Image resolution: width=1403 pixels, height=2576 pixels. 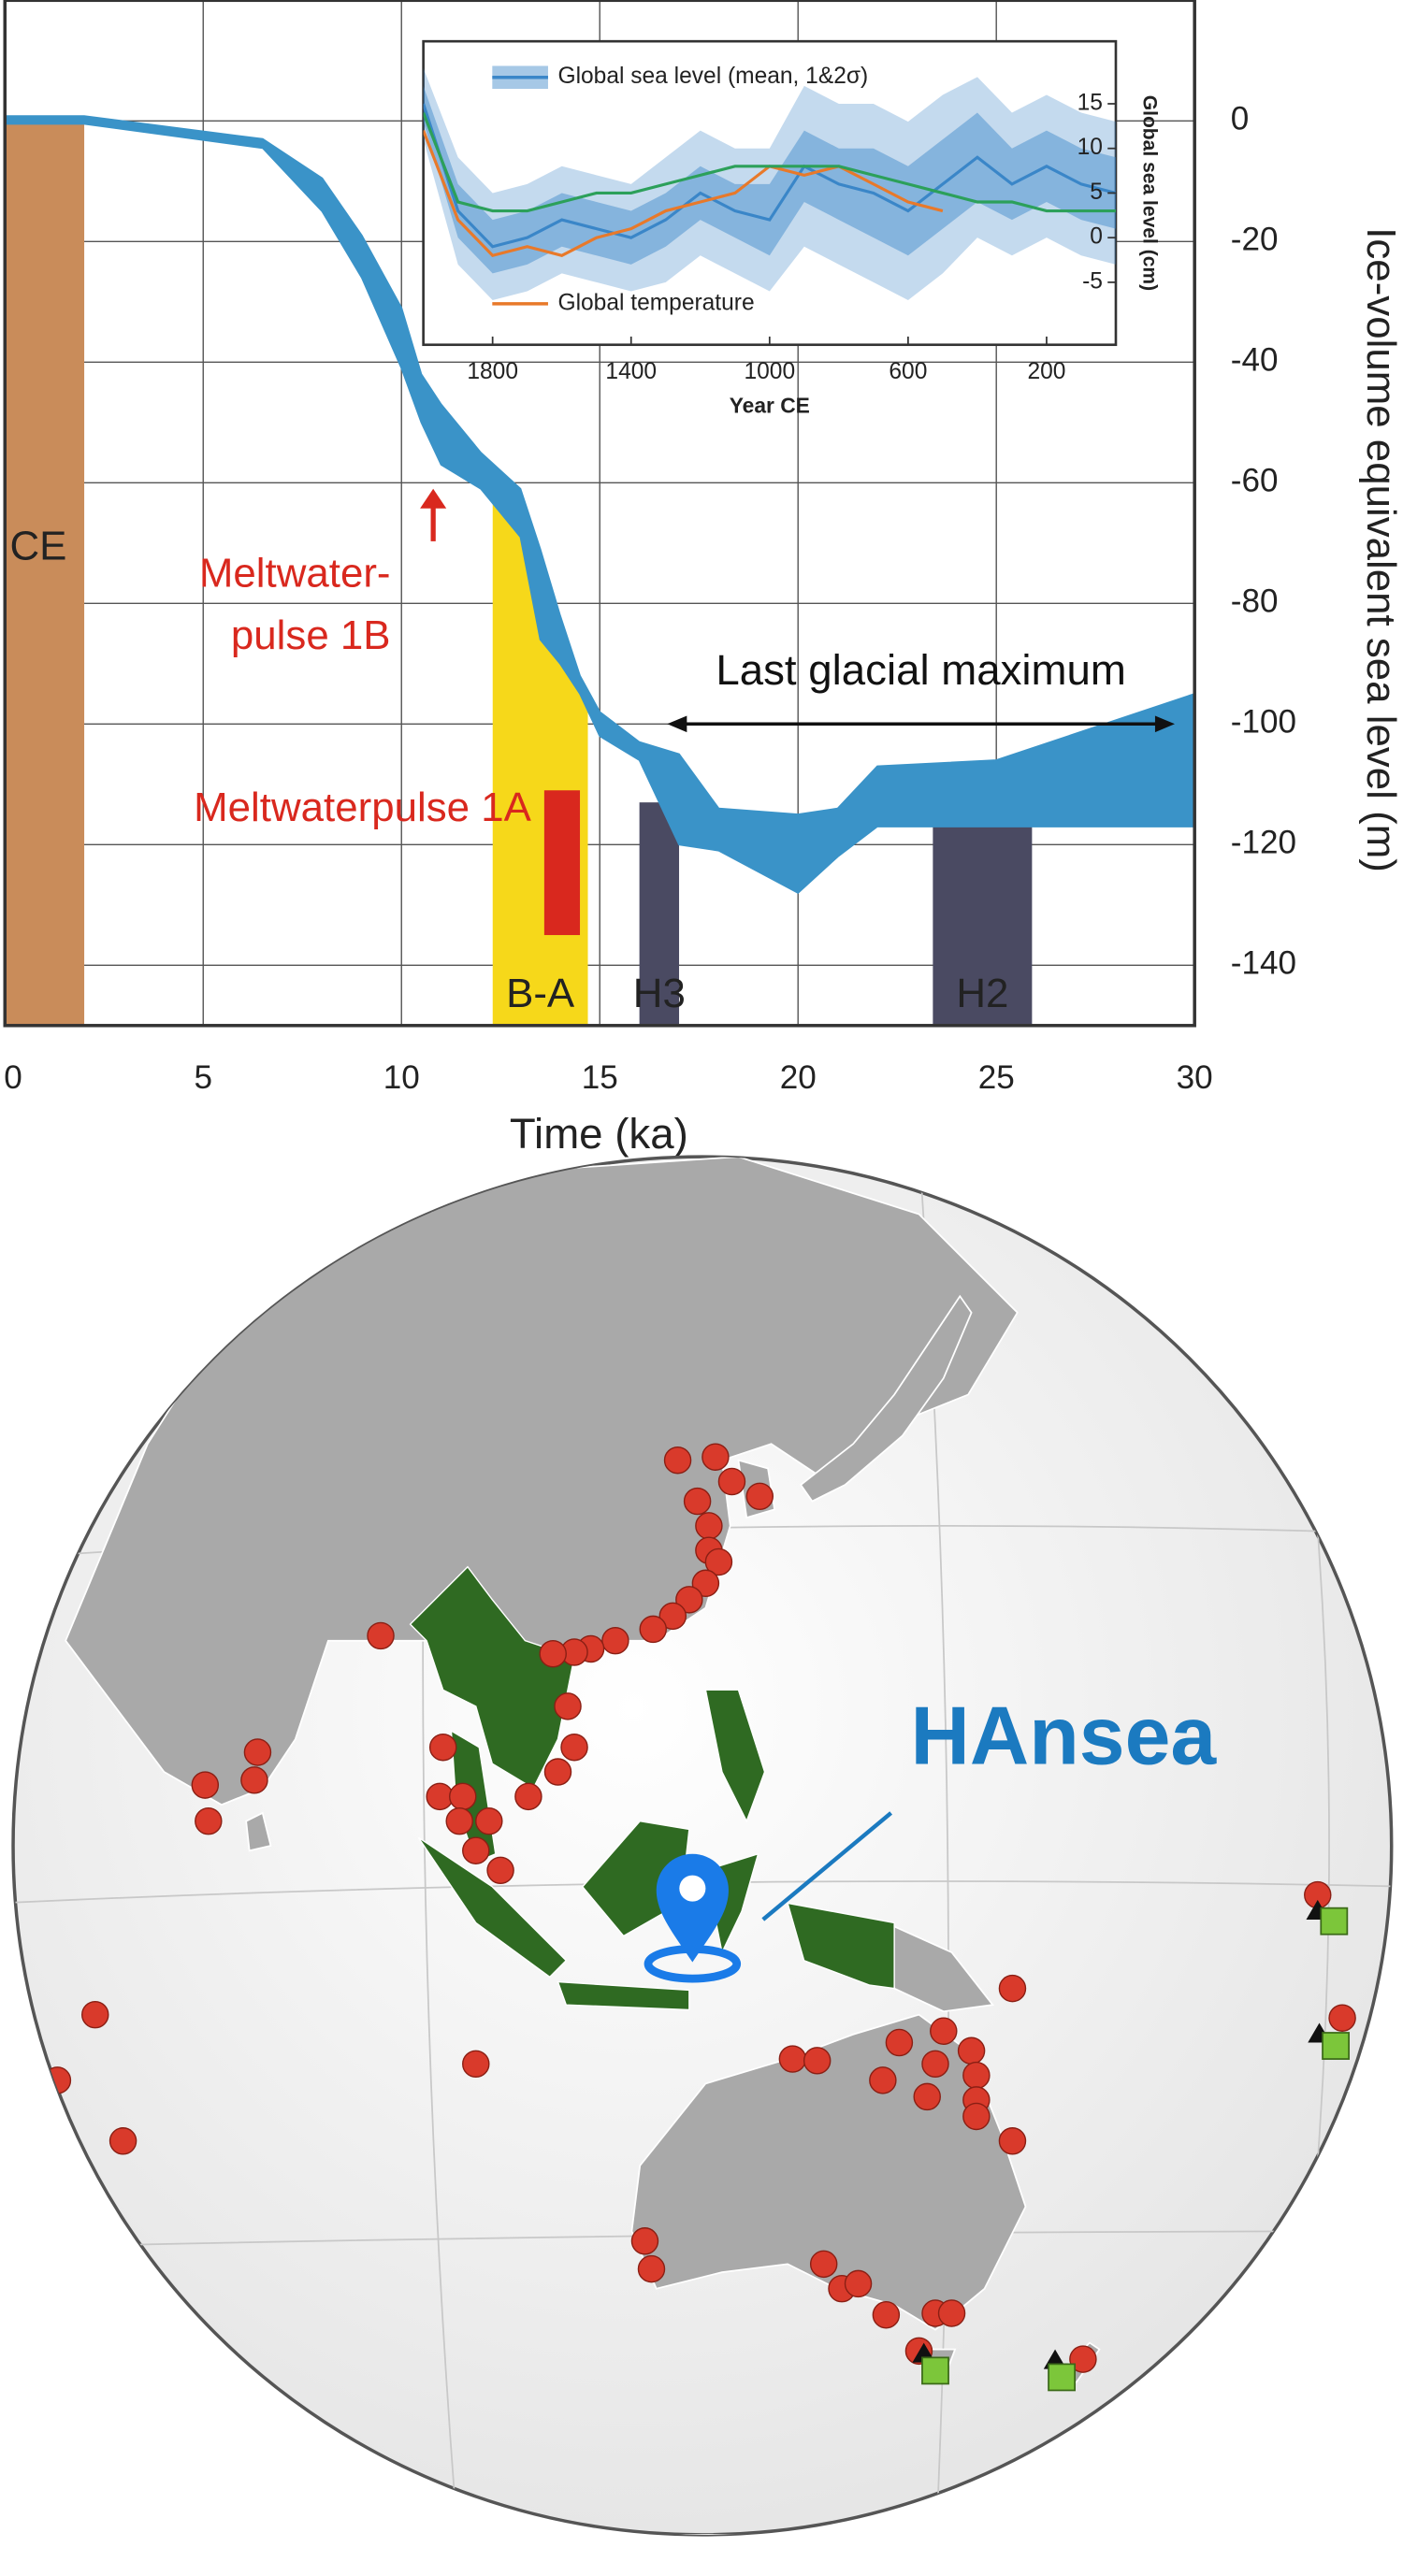 What do you see at coordinates (693, 1918) in the screenshot?
I see `location-pin` at bounding box center [693, 1918].